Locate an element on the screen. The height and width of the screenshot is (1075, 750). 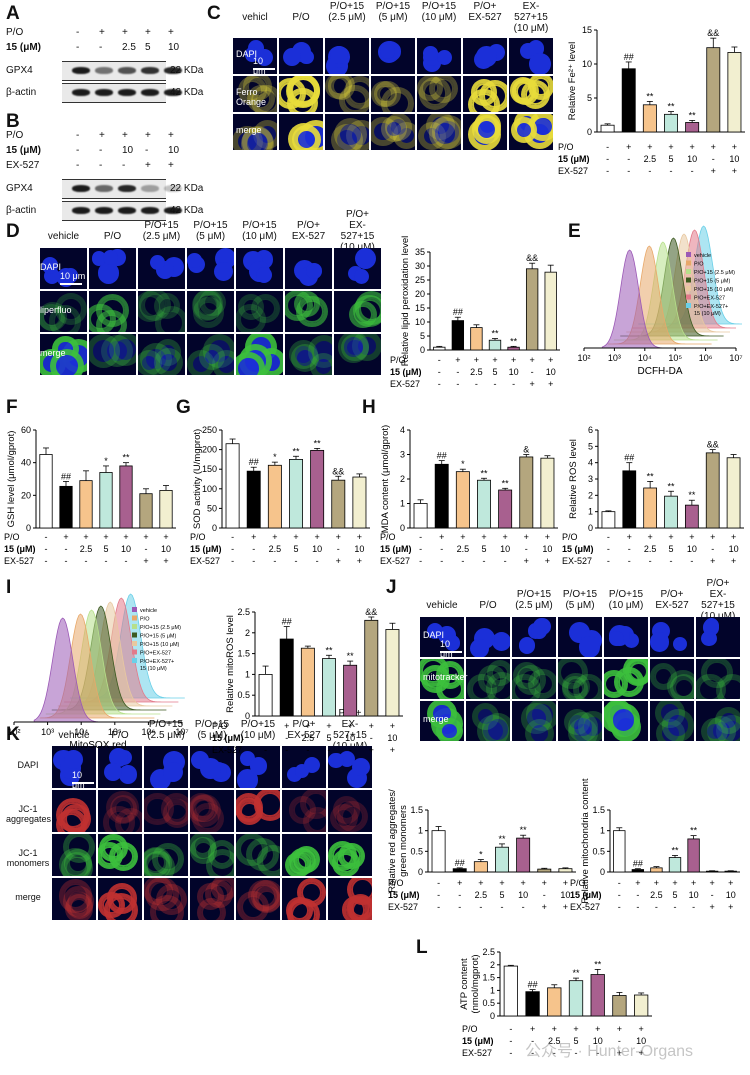
legend-label: P/O+EX-527+ is located at coordinates (711, 307).